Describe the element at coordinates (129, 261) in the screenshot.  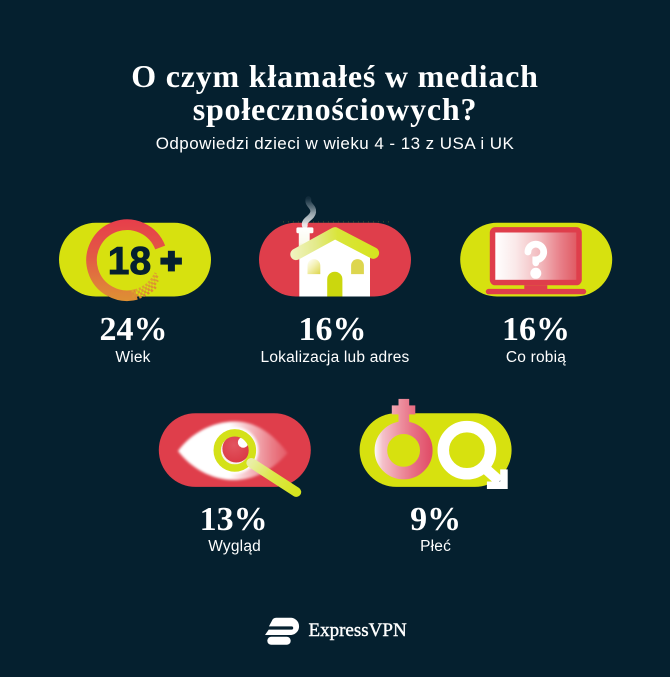
I see `svg-text: 18` at that location.